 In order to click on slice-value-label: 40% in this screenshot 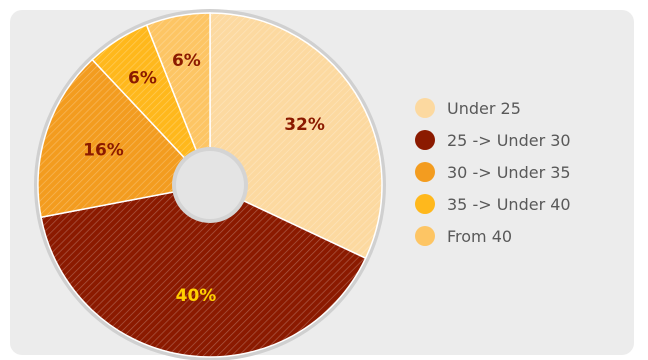, I will do `click(196, 296)`.